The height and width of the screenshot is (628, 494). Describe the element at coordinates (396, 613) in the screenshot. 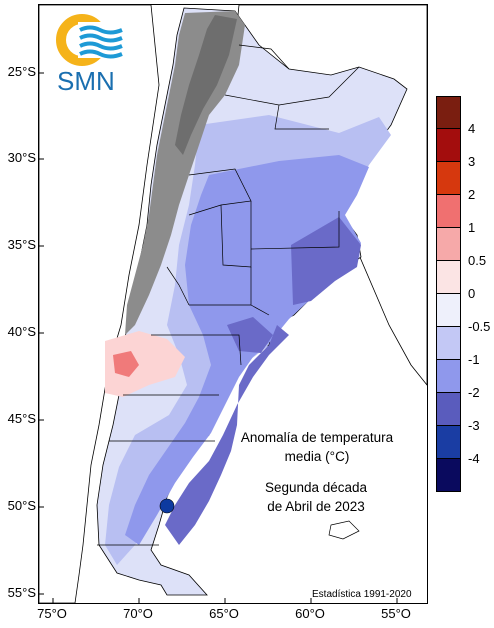

I see `lon-label-55o: 55°O` at that location.